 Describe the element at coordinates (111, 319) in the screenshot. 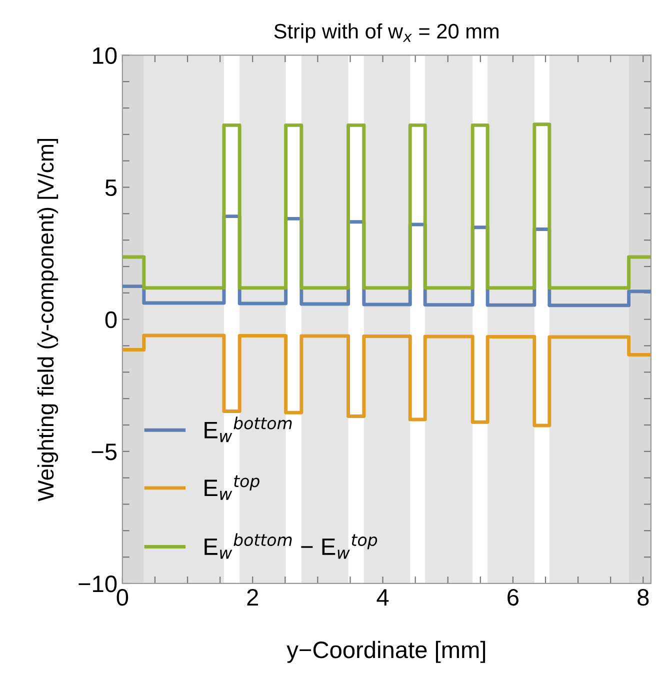

I see `y-tick-label: 0` at that location.